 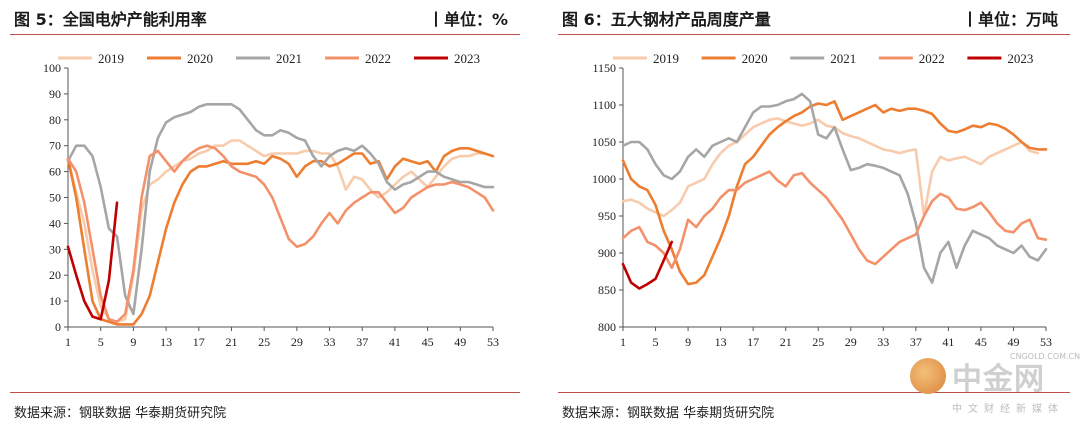 What do you see at coordinates (607, 216) in the screenshot?
I see `y-tick-label: 950` at bounding box center [607, 216].